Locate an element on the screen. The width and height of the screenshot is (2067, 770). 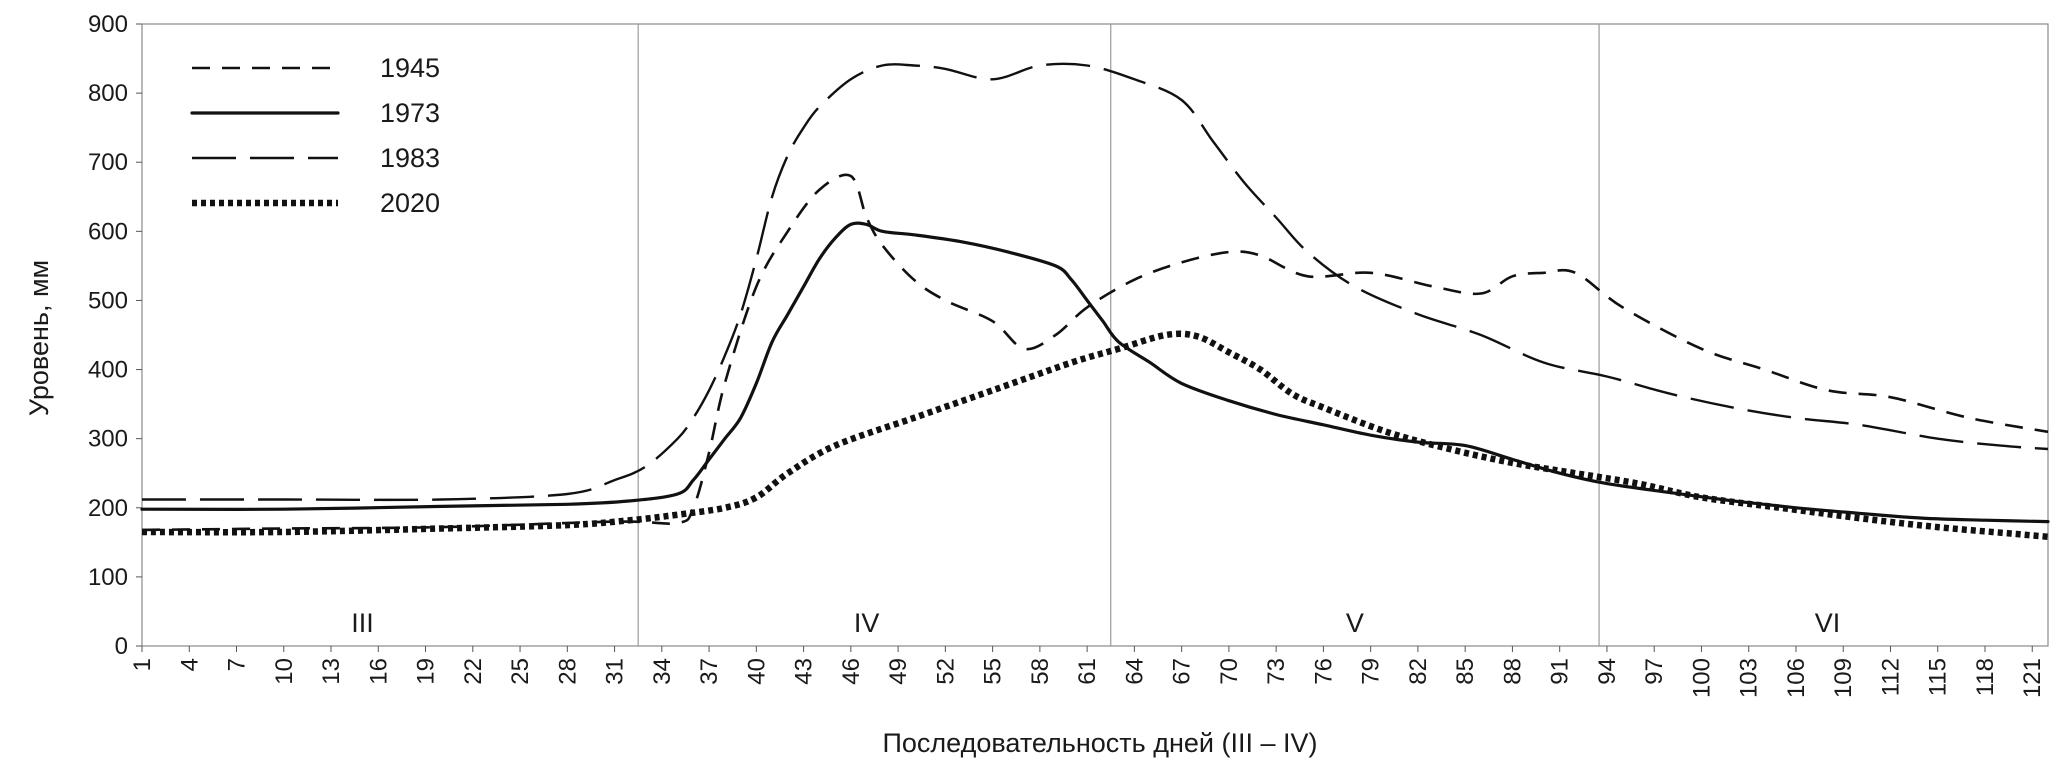
x-tick-label-37: 112 is located at coordinates (1890, 677).